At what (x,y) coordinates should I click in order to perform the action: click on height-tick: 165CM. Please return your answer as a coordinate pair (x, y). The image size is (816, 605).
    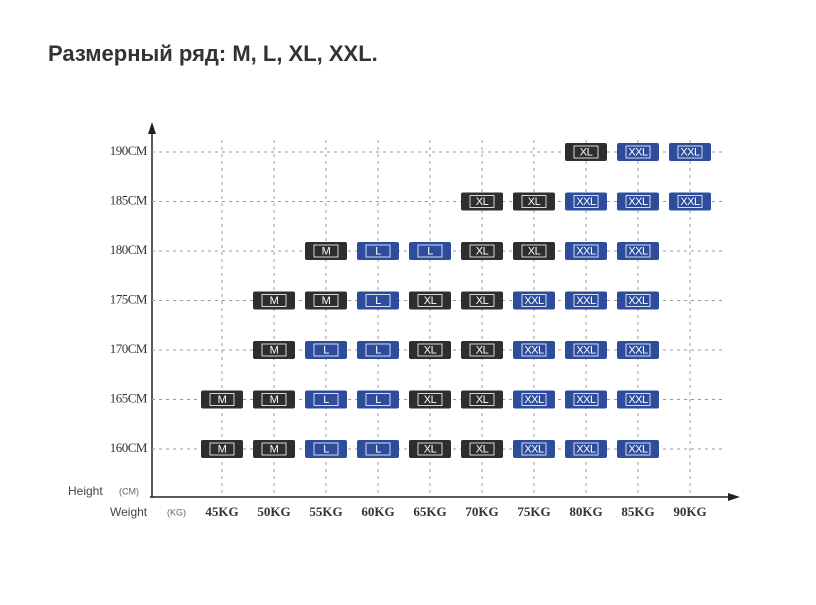
    Looking at the image, I should click on (129, 397).